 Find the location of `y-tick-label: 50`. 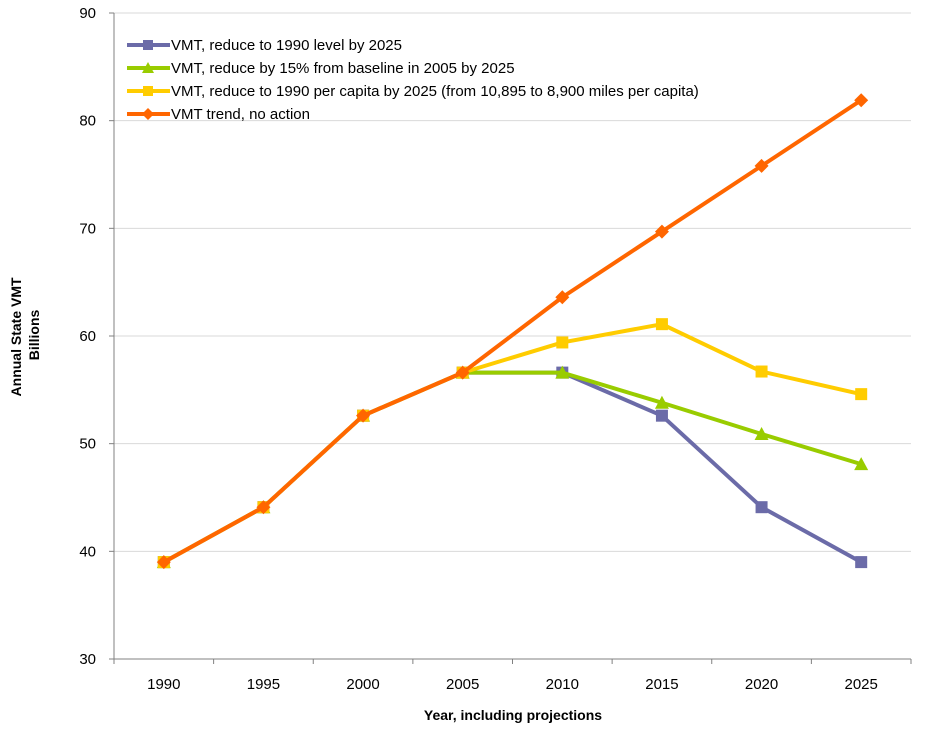

y-tick-label: 50 is located at coordinates (87, 444).